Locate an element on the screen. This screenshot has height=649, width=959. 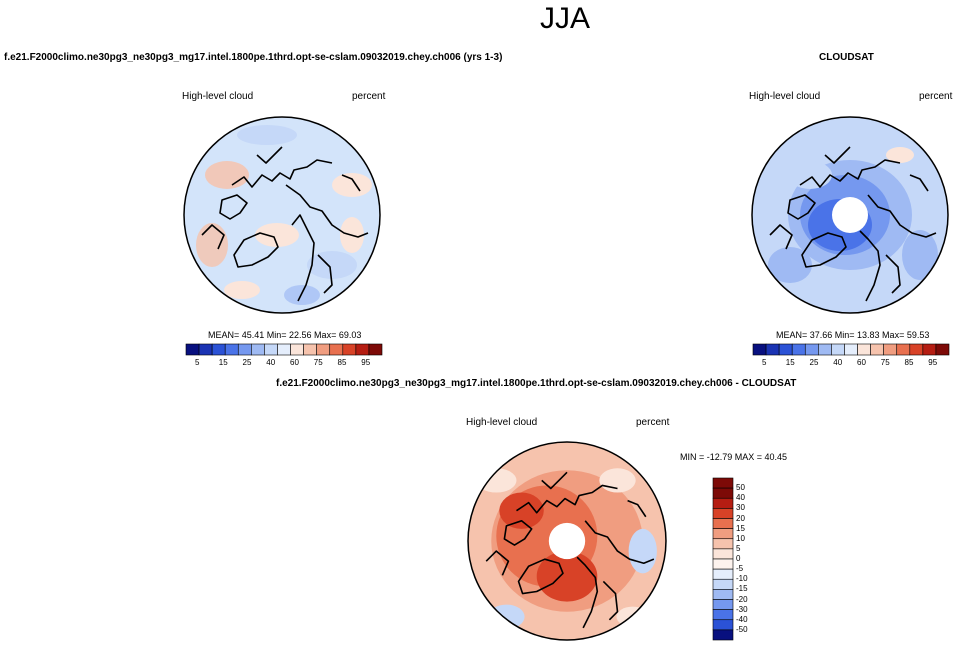
obs-colorbar-tick-label: 25 is located at coordinates (814, 362).